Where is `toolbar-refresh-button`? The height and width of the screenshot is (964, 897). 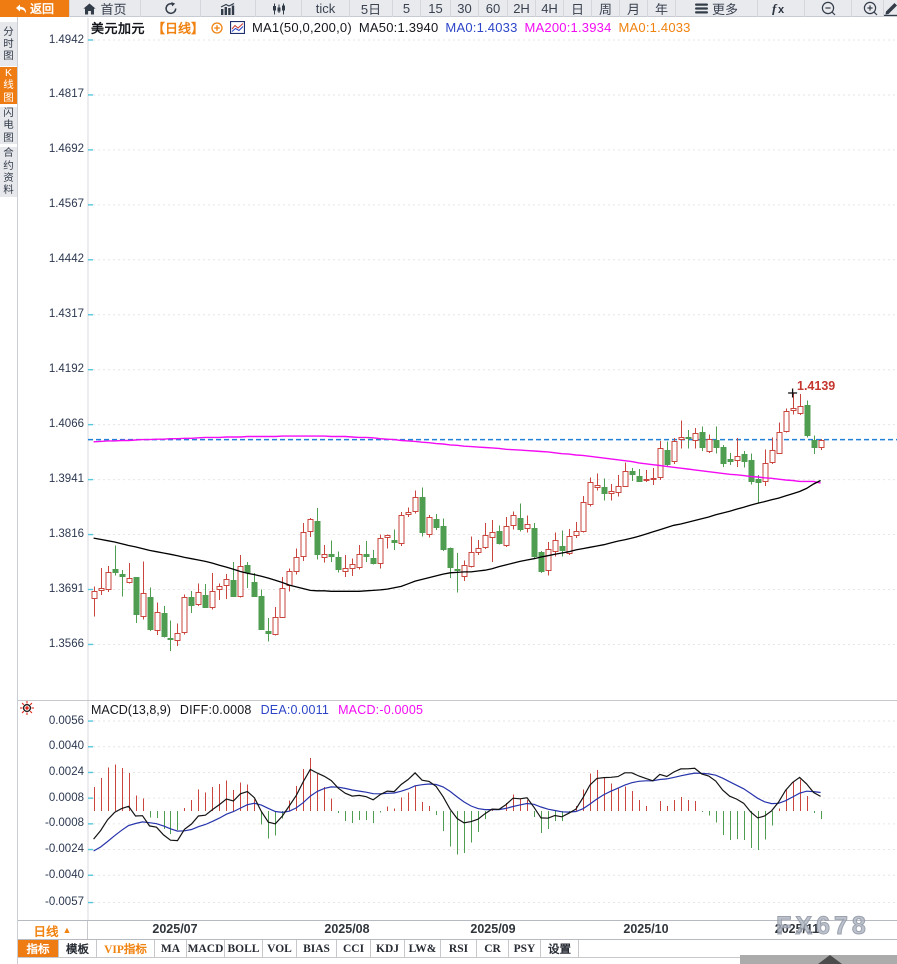 toolbar-refresh-button is located at coordinates (170, 8).